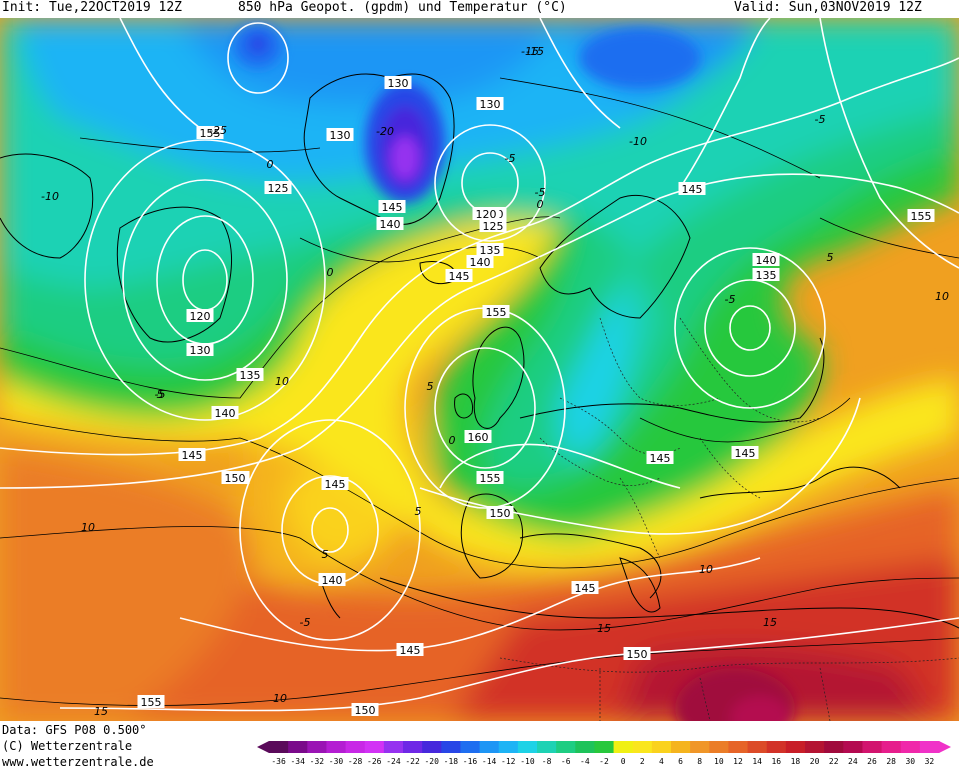 Image resolution: width=959 pixels, height=770 pixels. What do you see at coordinates (638, 141) in the screenshot?
I see `temperature-label: -10` at bounding box center [638, 141].